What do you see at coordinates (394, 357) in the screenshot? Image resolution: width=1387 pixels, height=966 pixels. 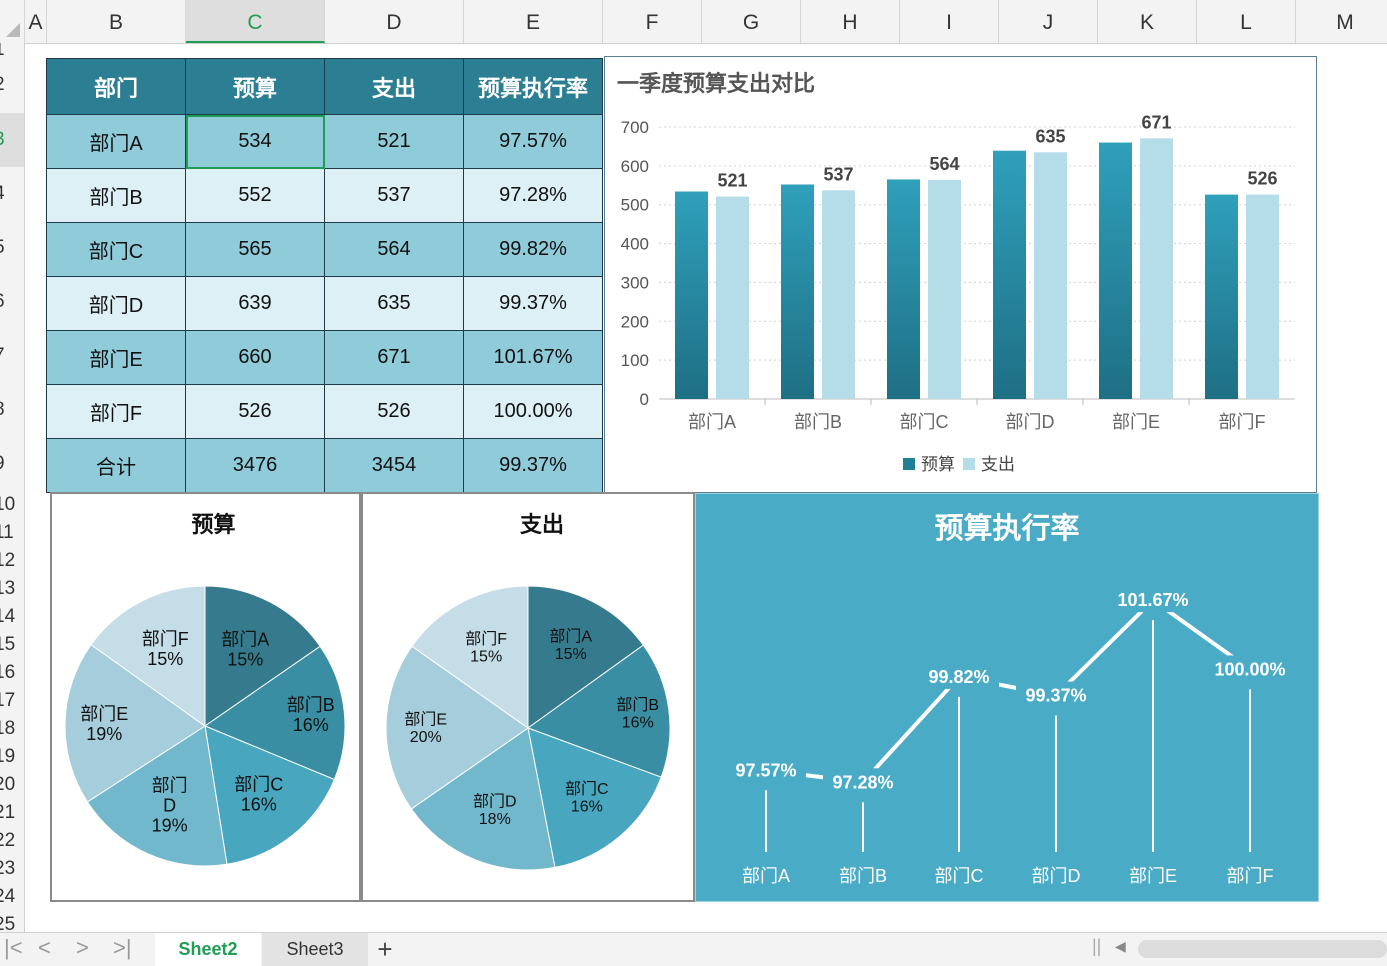 I see `table-cell: 671` at bounding box center [394, 357].